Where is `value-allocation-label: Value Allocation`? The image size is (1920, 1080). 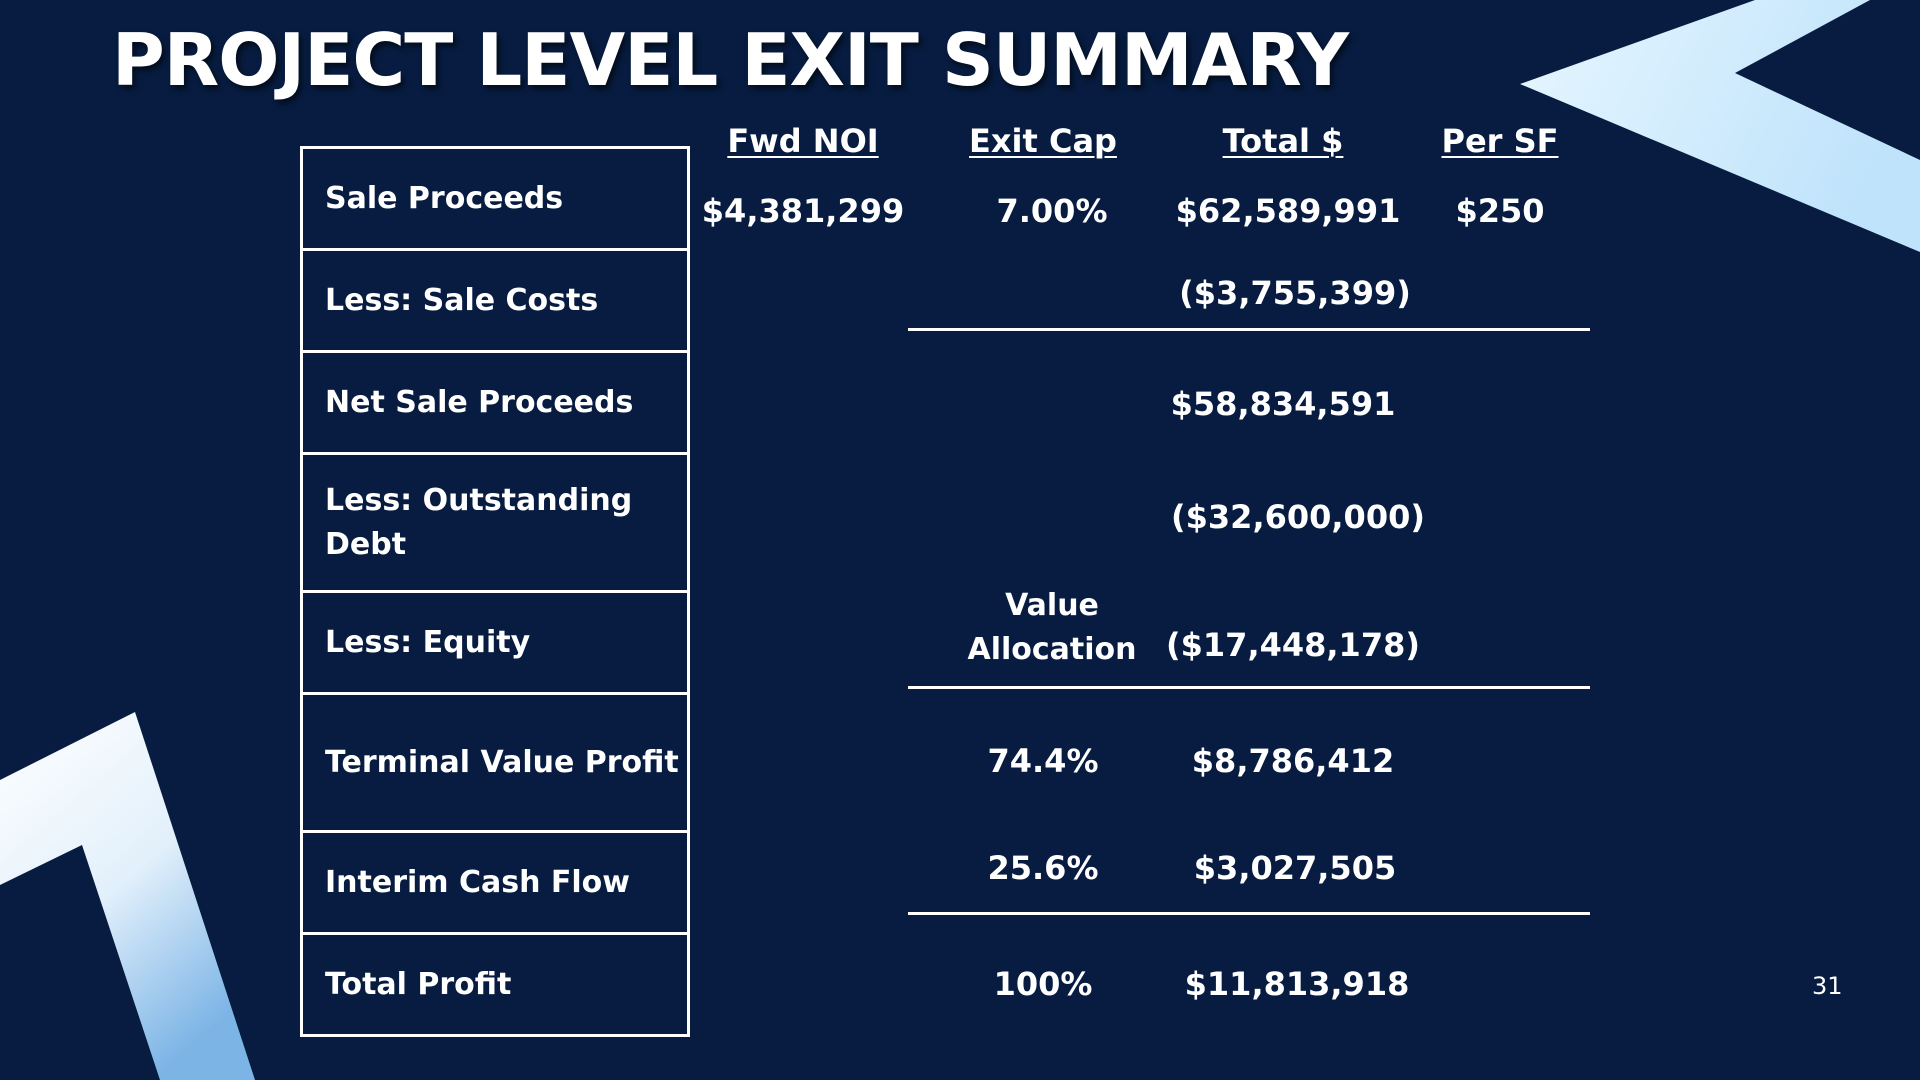 value-allocation-label: Value Allocation is located at coordinates (1052, 627).